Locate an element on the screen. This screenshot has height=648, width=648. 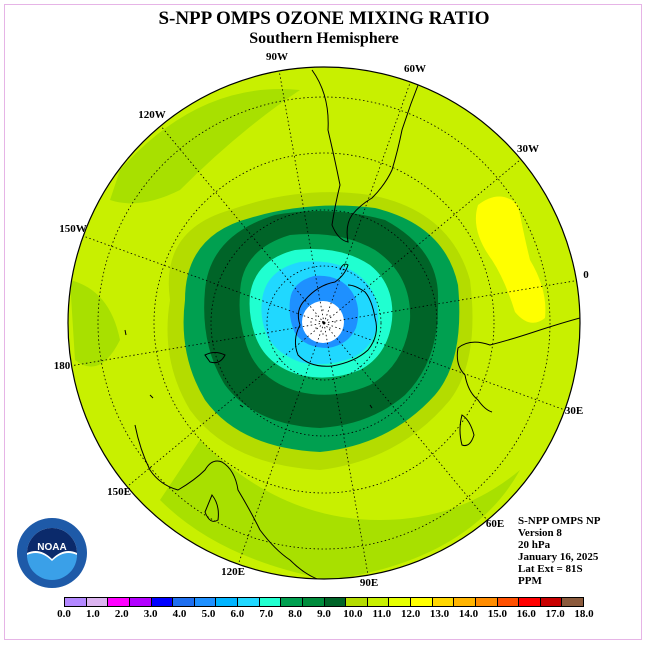
colorbar-label: 0.0 is located at coordinates (64, 614).